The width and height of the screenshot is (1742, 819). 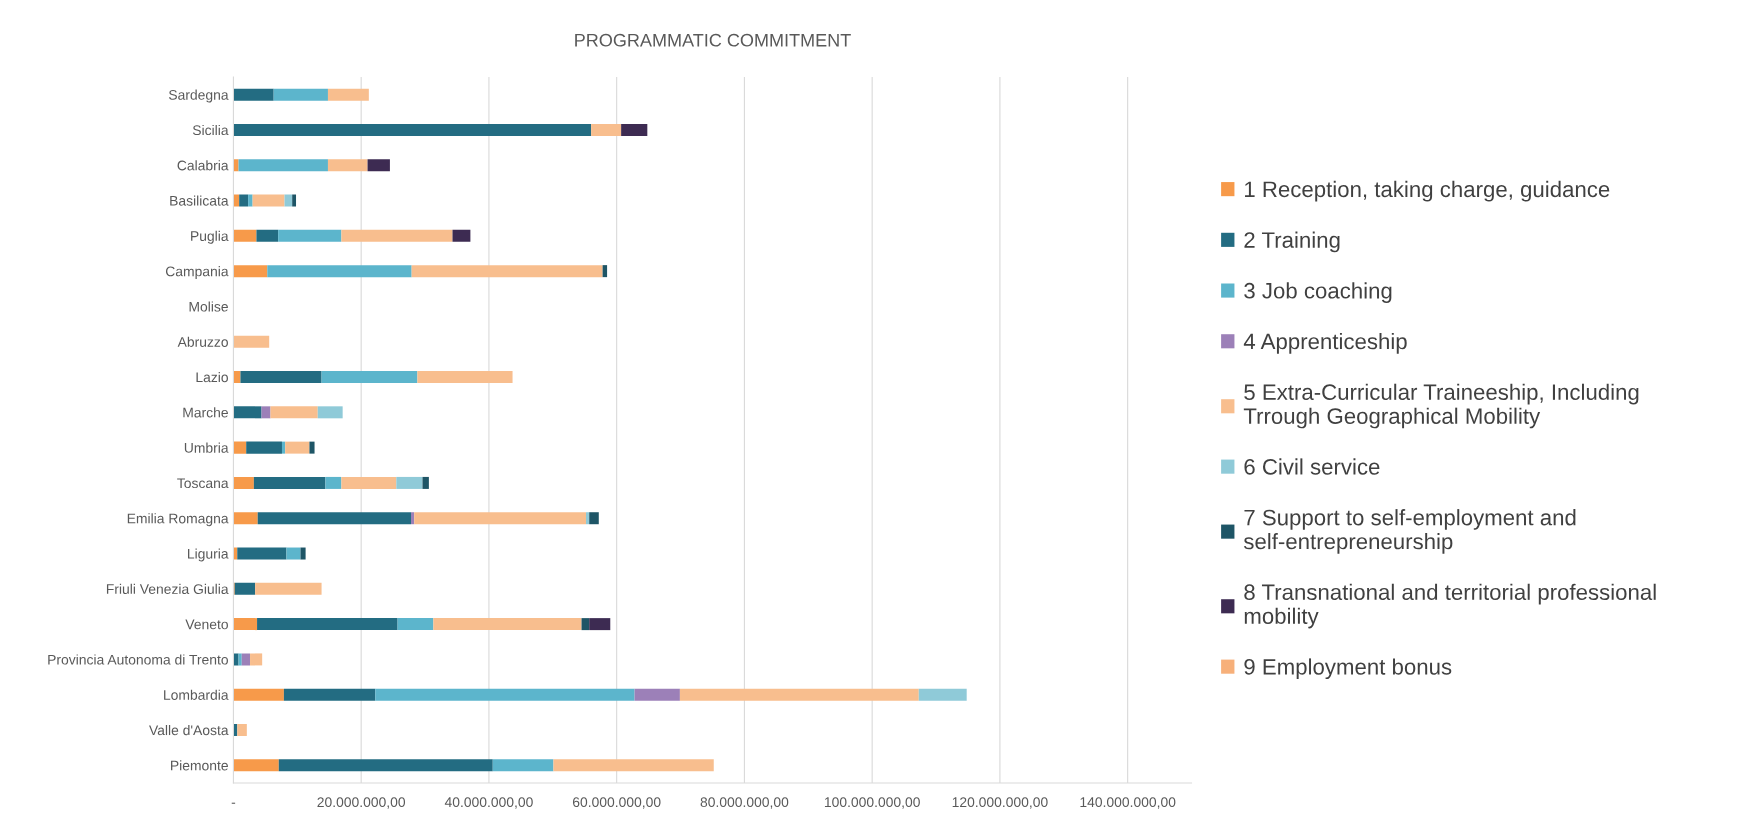 I want to click on y-tick-label: Sardegna, so click(x=198, y=96).